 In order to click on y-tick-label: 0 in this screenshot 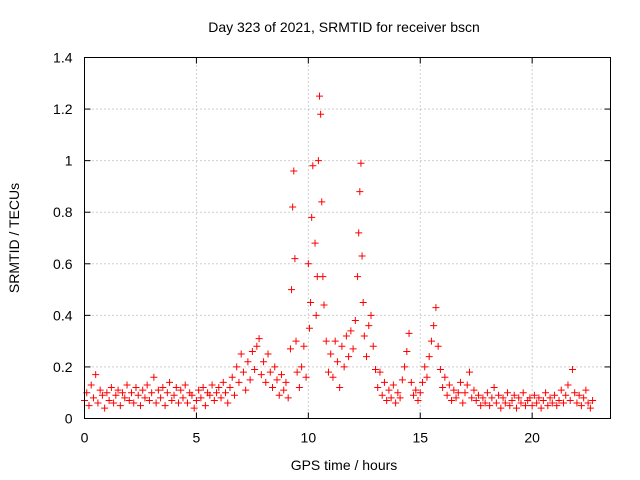, I will do `click(69, 419)`.